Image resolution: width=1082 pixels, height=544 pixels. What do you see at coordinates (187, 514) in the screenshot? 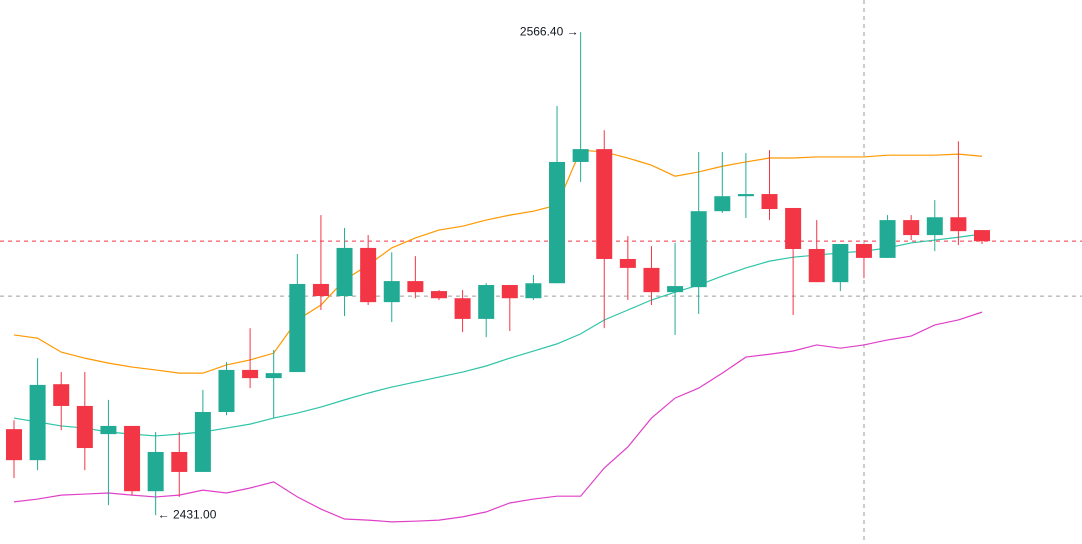
I see `low-label: ← 2431.00` at bounding box center [187, 514].